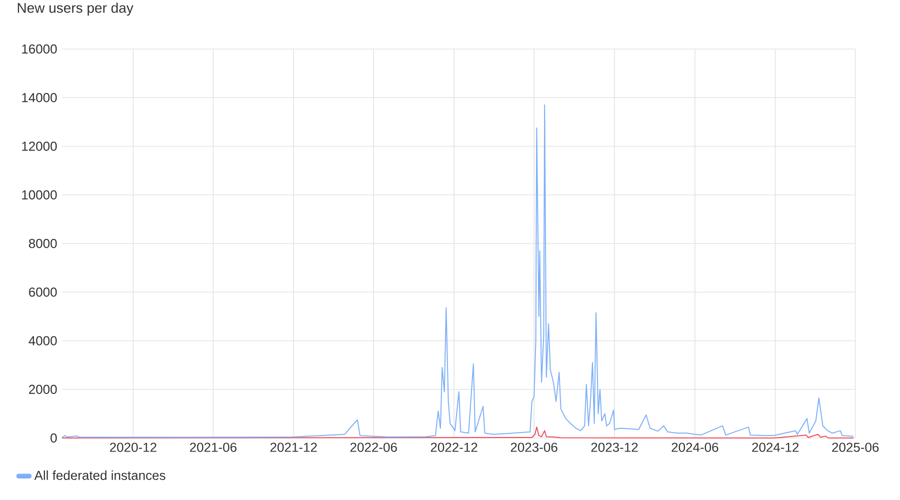 Image resolution: width=900 pixels, height=500 pixels. What do you see at coordinates (534, 447) in the screenshot?
I see `x-tick-label: 2023-06` at bounding box center [534, 447].